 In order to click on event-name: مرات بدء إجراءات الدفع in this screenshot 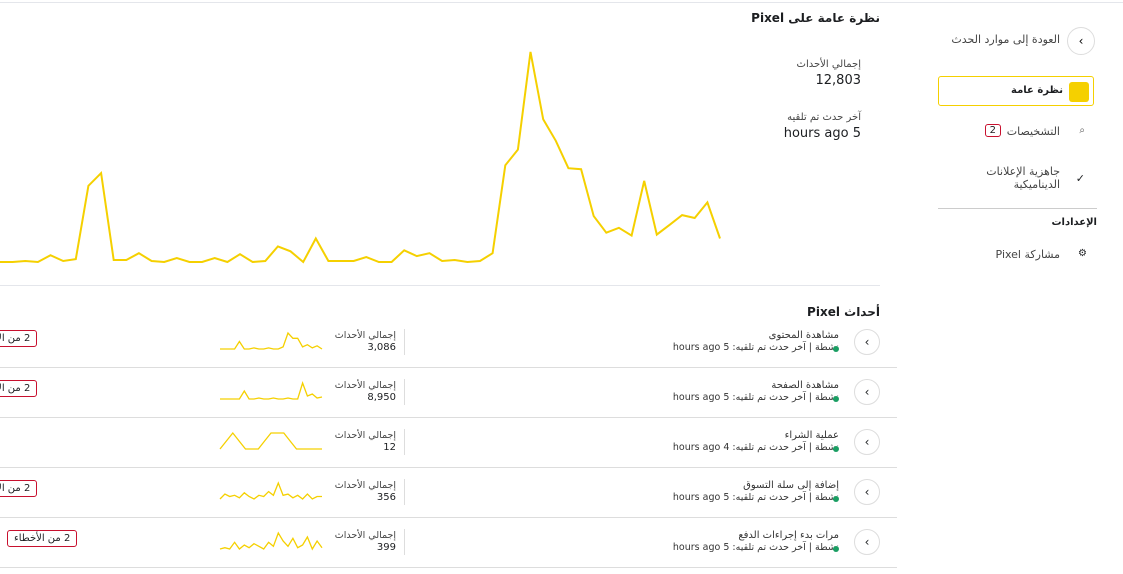, I will do `click(788, 535)`.